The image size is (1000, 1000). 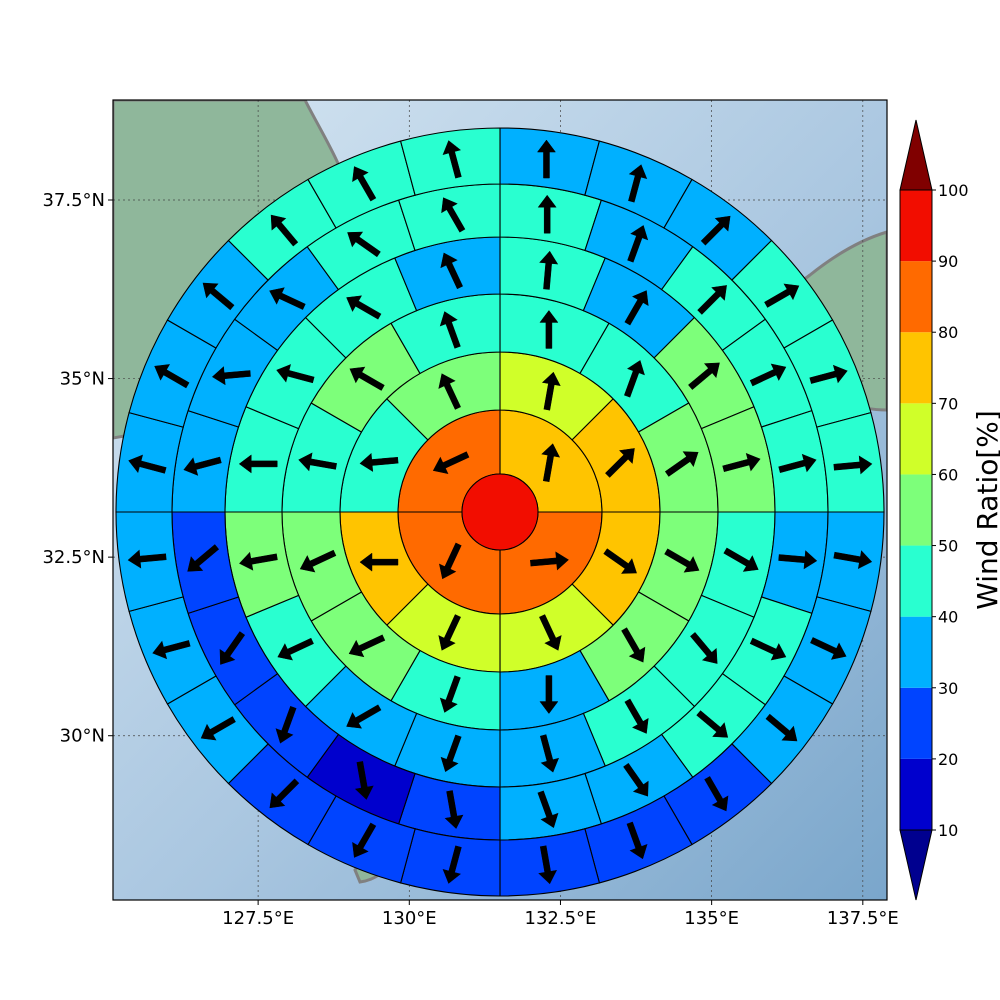 I want to click on colorbar-tick-label: 50, so click(x=948, y=546).